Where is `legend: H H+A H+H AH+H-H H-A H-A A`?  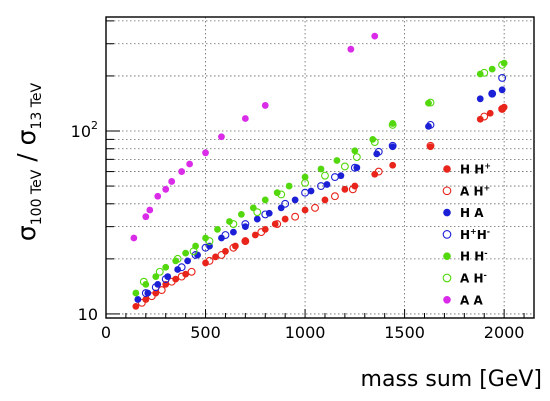
legend: H H+A H+H AH+H-H H-A H-A A is located at coordinates (466, 234).